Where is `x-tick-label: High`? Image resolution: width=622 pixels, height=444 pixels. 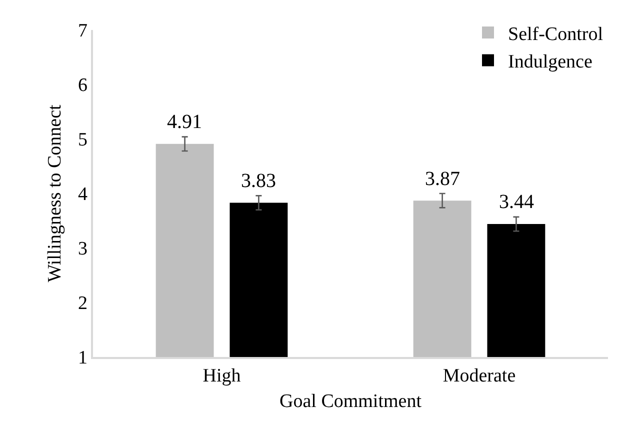
x-tick-label: High is located at coordinates (222, 376).